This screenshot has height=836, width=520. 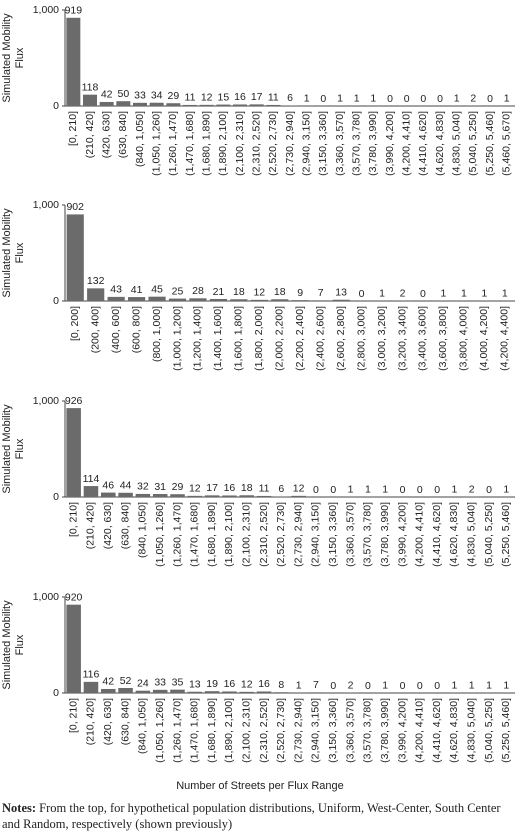 I want to click on value-label: 118, so click(x=90, y=87).